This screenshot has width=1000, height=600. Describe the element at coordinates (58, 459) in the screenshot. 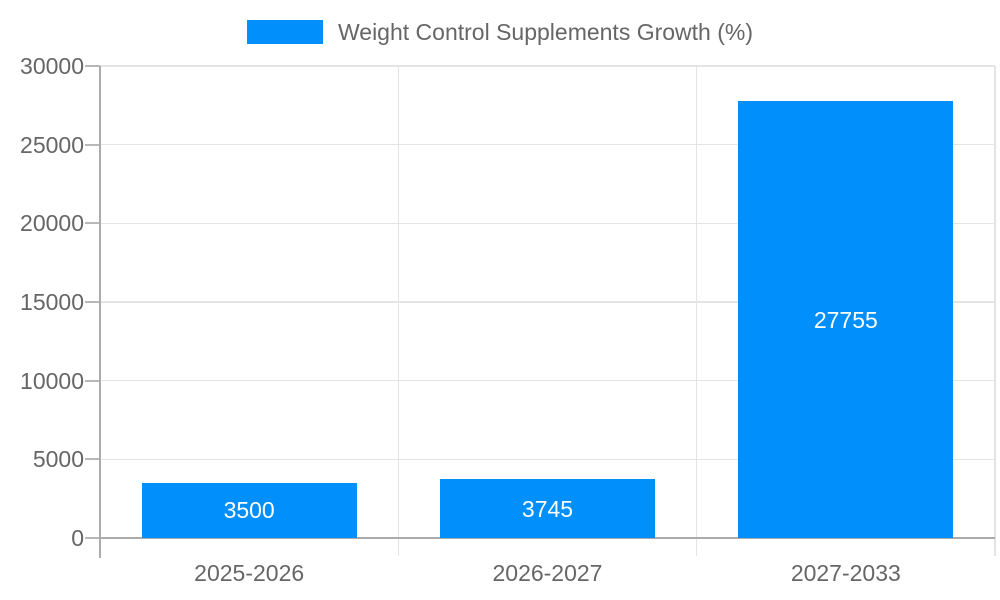

I see `y-tick-label: 5000` at that location.